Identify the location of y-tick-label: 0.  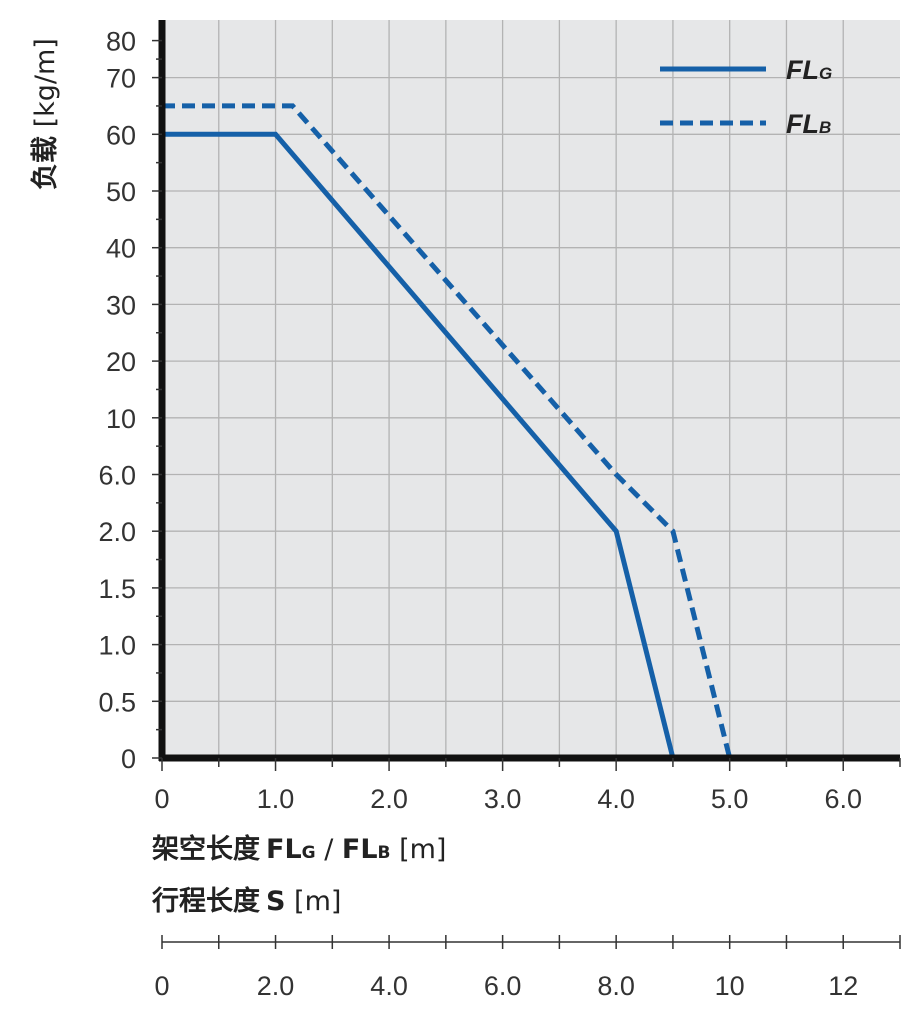
(128, 759).